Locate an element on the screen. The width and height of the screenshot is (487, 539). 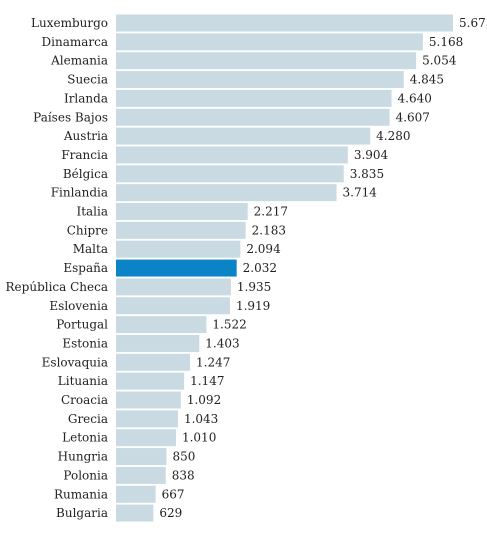
category-label: Países Bajos is located at coordinates (70, 117).